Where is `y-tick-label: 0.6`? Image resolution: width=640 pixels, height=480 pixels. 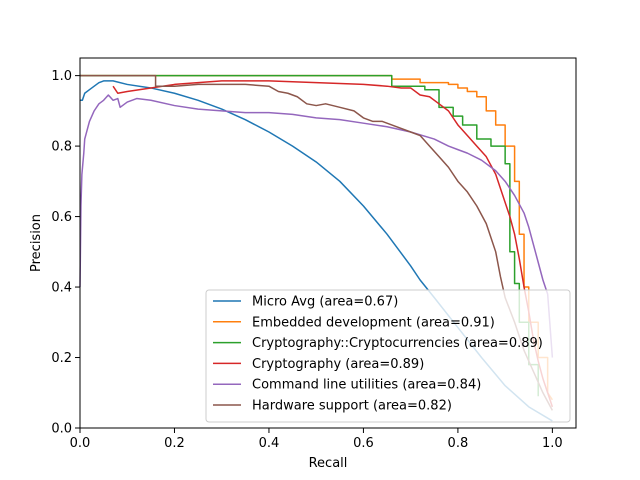 y-tick-label: 0.6 is located at coordinates (61, 217).